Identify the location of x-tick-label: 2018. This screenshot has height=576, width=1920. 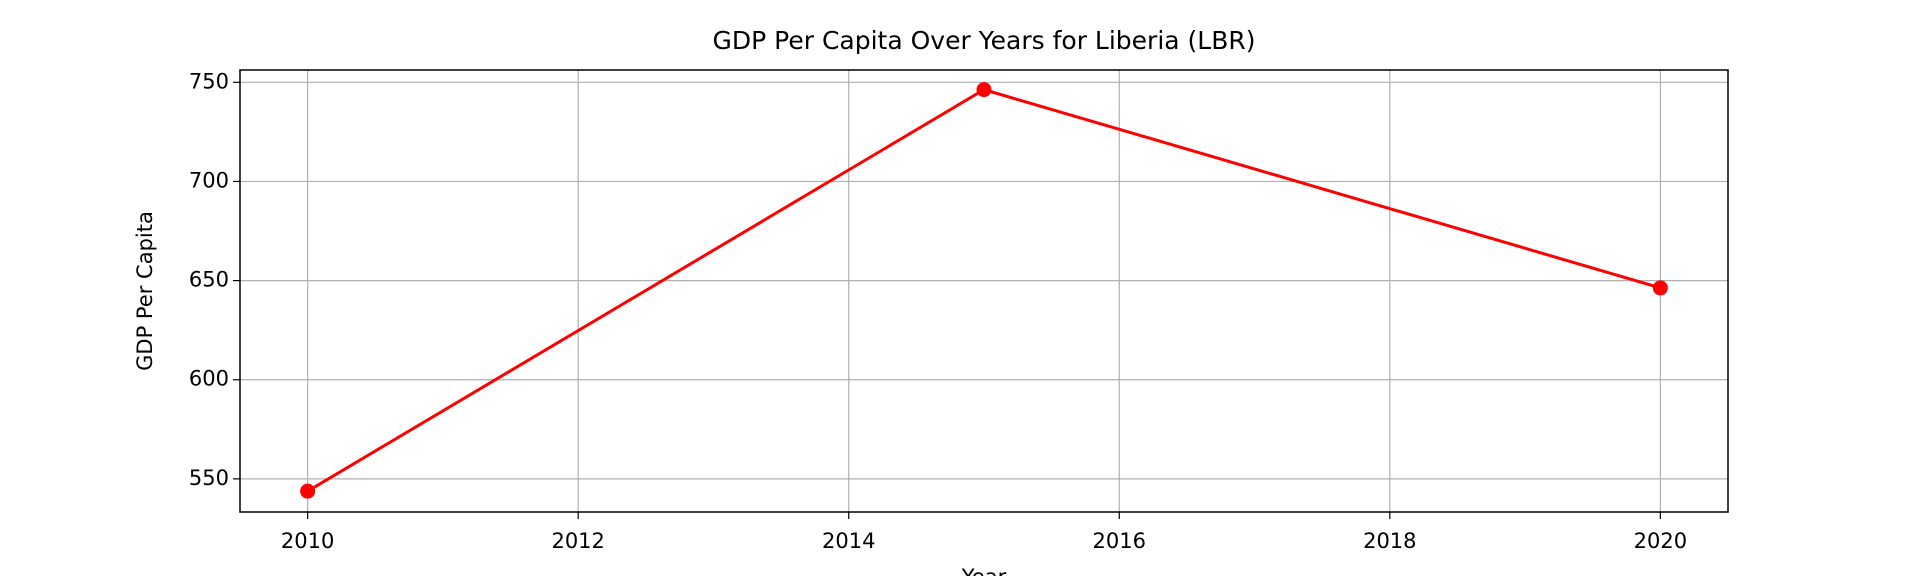
(1389, 541).